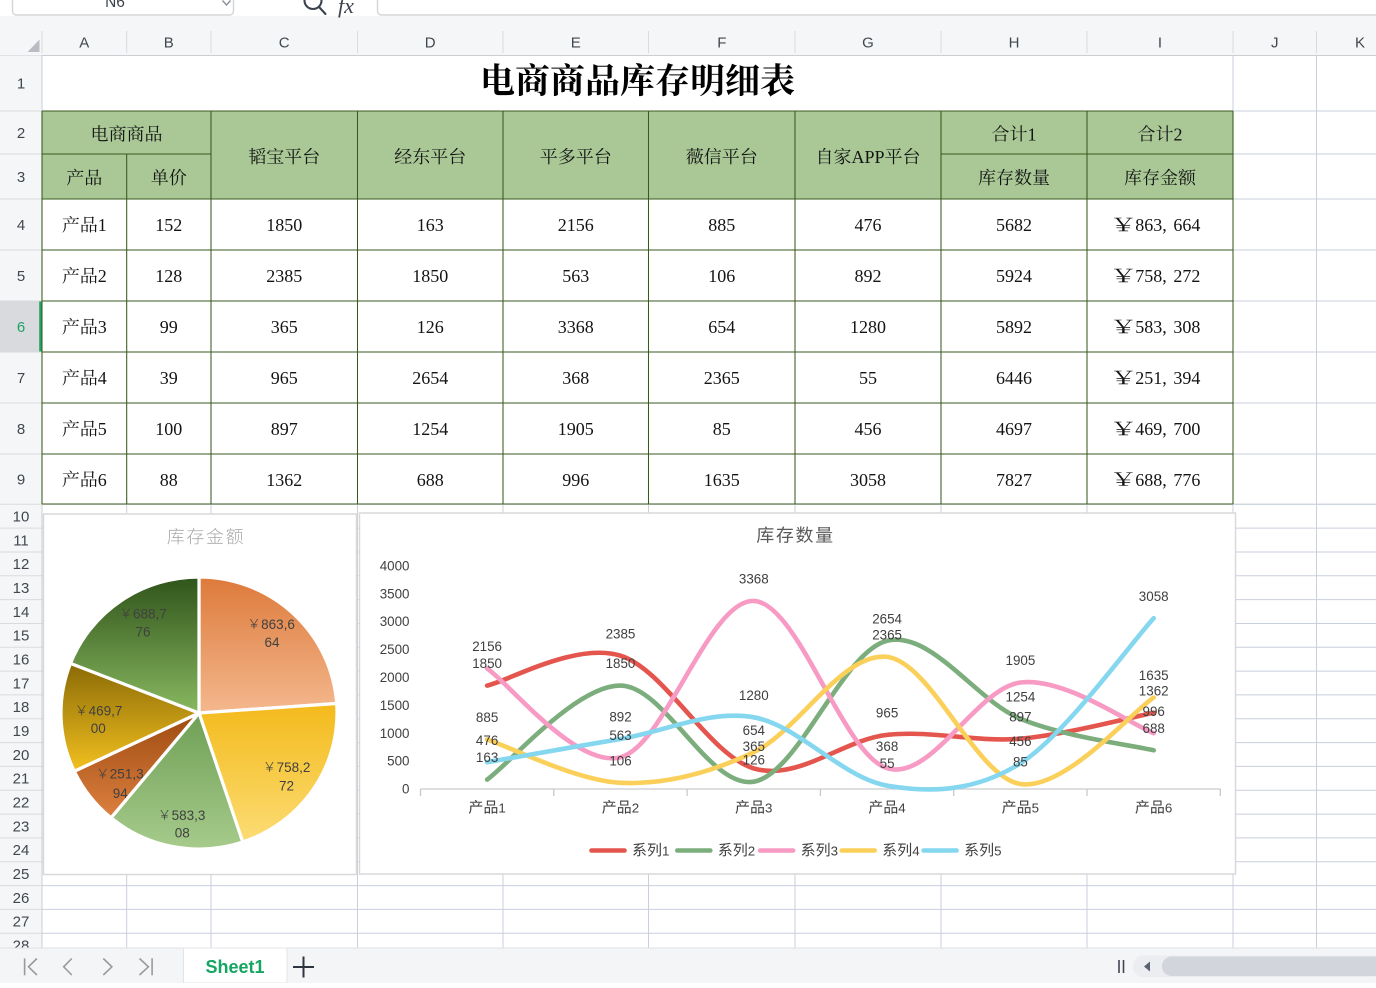  Describe the element at coordinates (21, 898) in the screenshot. I see `svg-text: 26` at that location.